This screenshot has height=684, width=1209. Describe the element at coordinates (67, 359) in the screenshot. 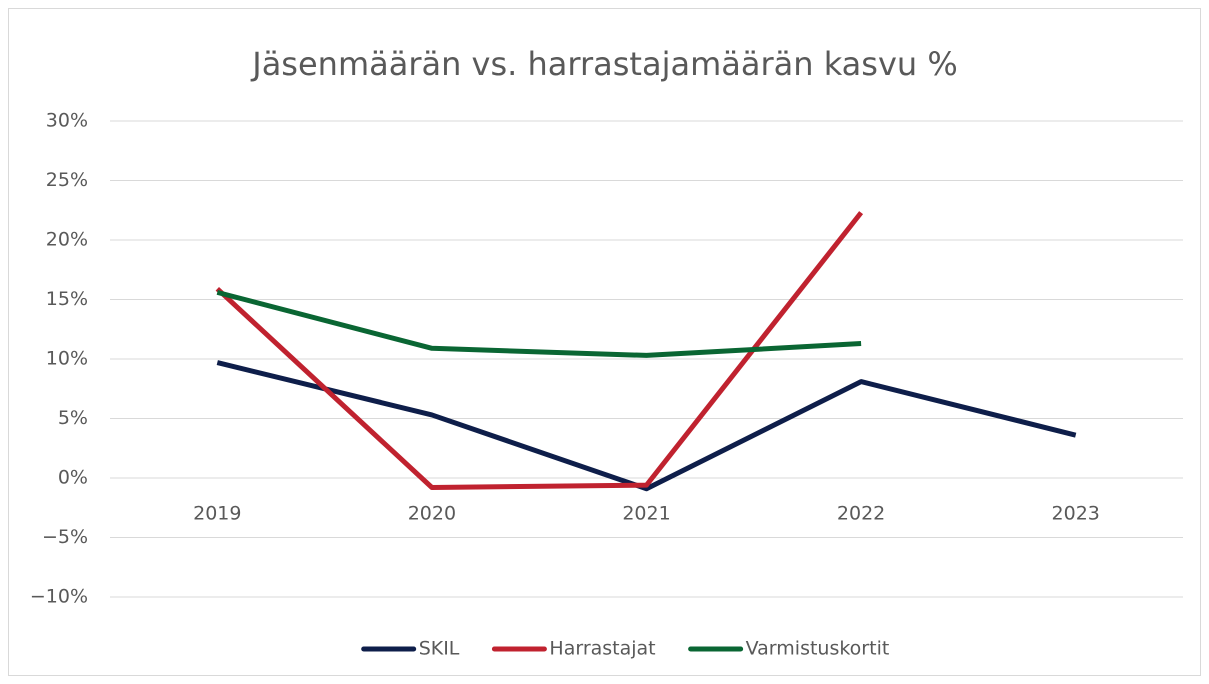

I see `y-tick-label: 10%` at that location.